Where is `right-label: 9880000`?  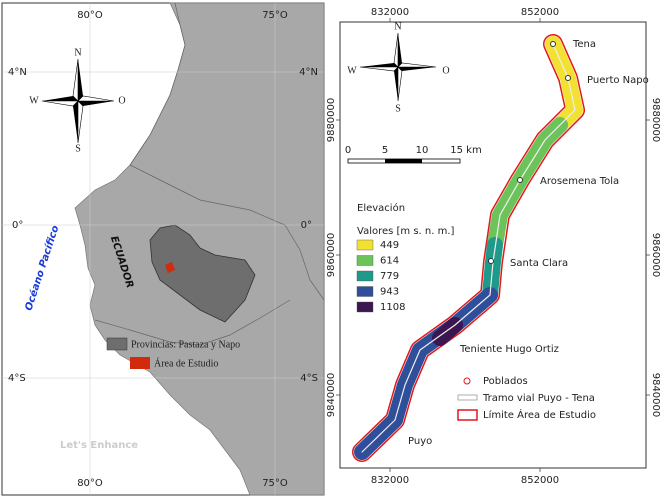 right-label: 9880000 is located at coordinates (655, 120).